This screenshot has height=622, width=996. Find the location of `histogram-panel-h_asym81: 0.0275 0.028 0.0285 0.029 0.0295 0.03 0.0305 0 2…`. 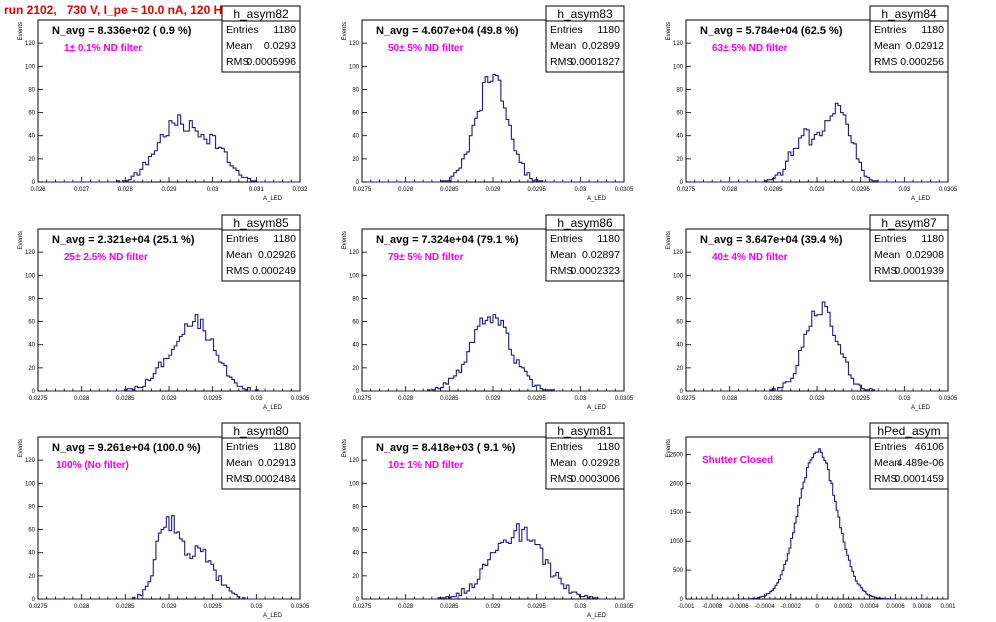

histogram-panel-h_asym81: 0.0275 0.028 0.0285 0.029 0.0295 0.03 0.0305 0 2… is located at coordinates (488, 520).